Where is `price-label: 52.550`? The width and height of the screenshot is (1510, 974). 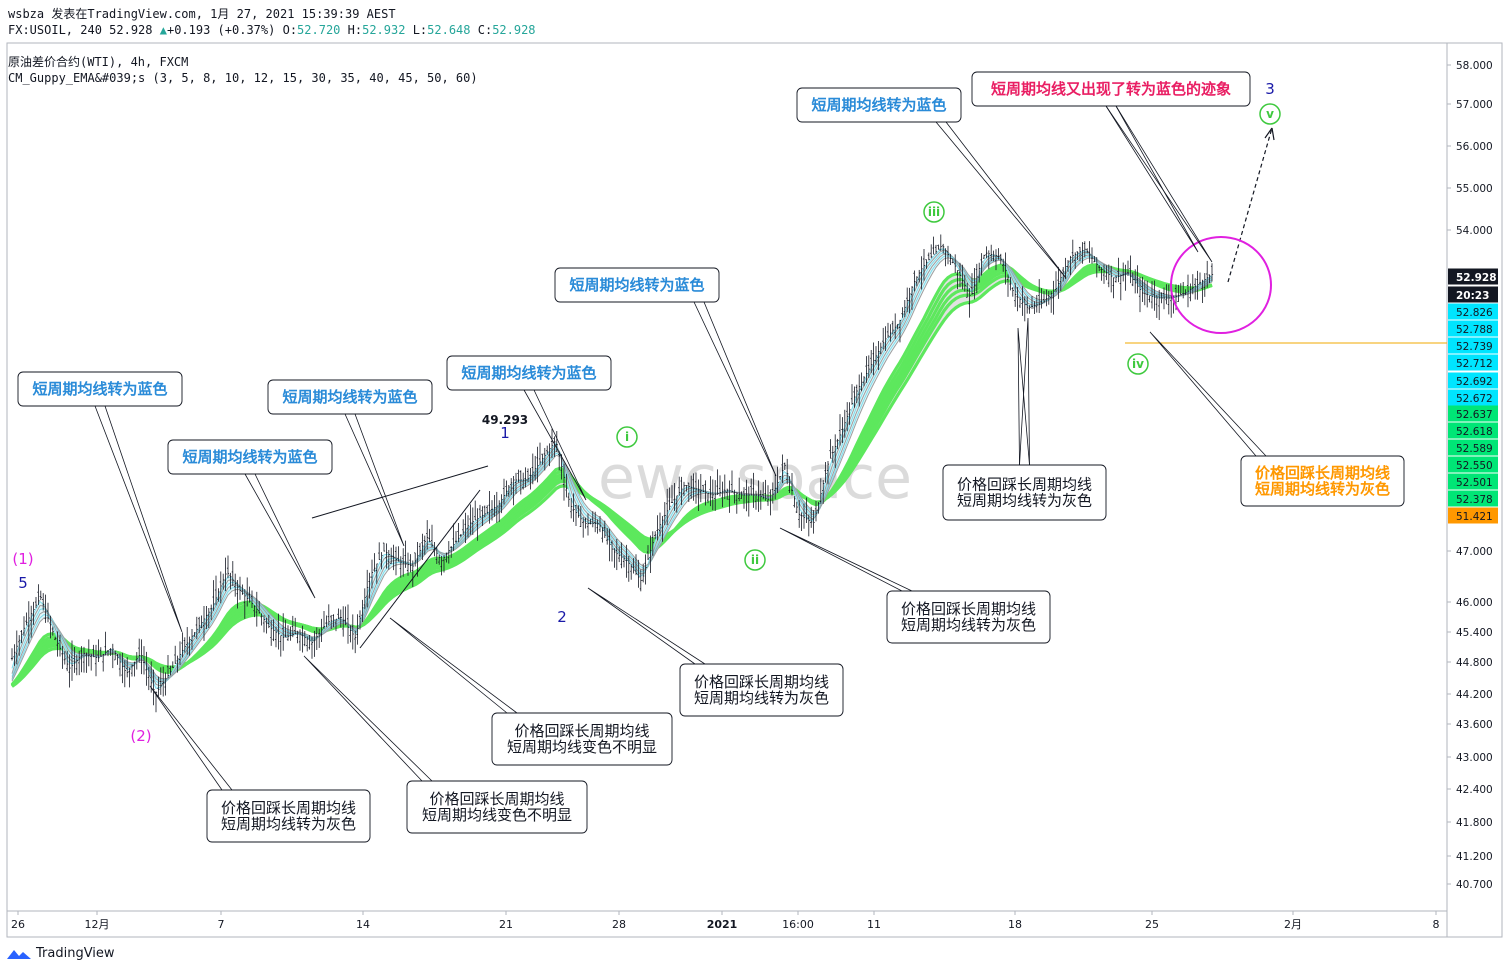
price-label: 52.550 is located at coordinates (1473, 464).